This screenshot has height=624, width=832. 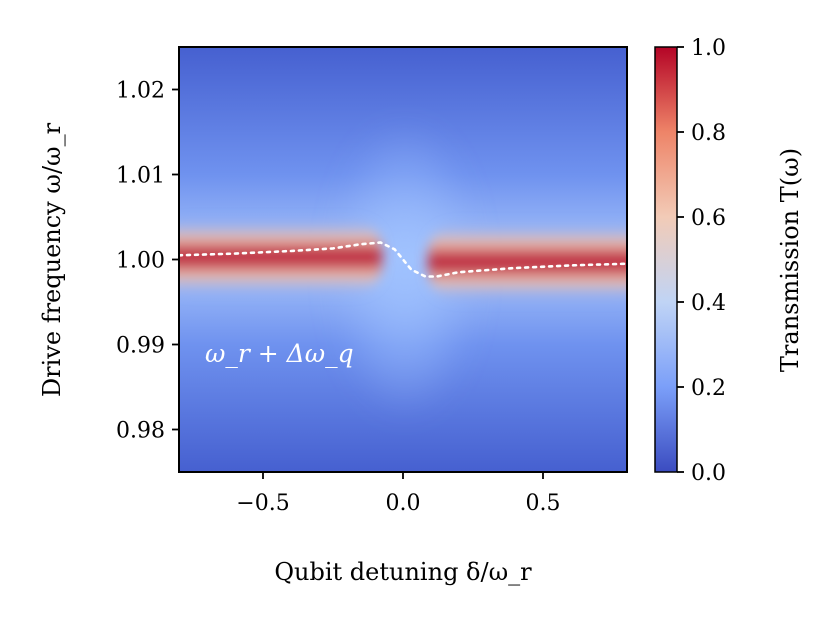 What do you see at coordinates (708, 473) in the screenshot?
I see `colorbar-tick-label: 0.0` at bounding box center [708, 473].